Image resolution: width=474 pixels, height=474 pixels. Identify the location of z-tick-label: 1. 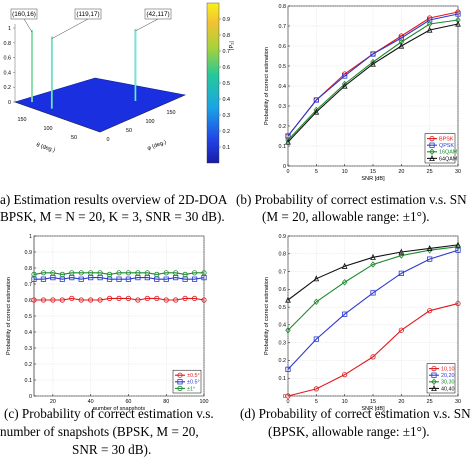
(9, 29).